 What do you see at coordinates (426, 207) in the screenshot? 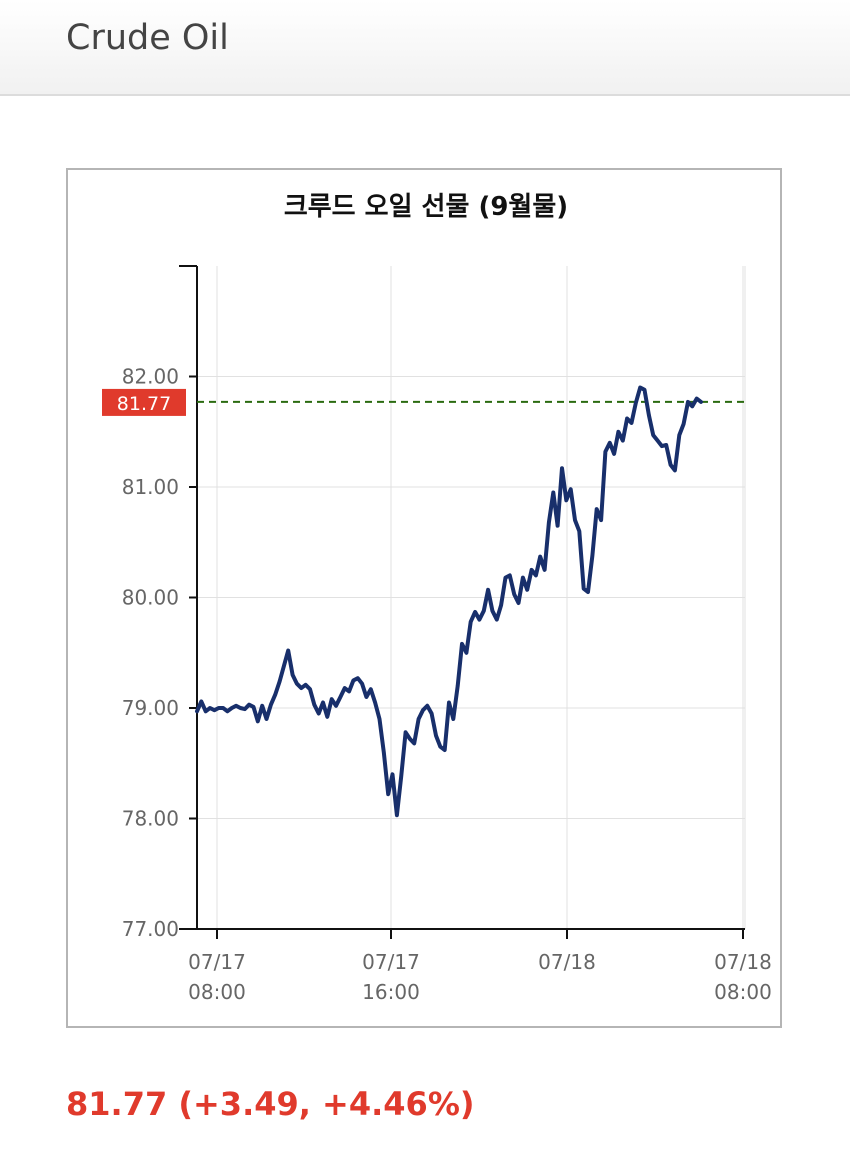
I see `chart-title: 크루드 오일 선물 (9월물)` at bounding box center [426, 207].